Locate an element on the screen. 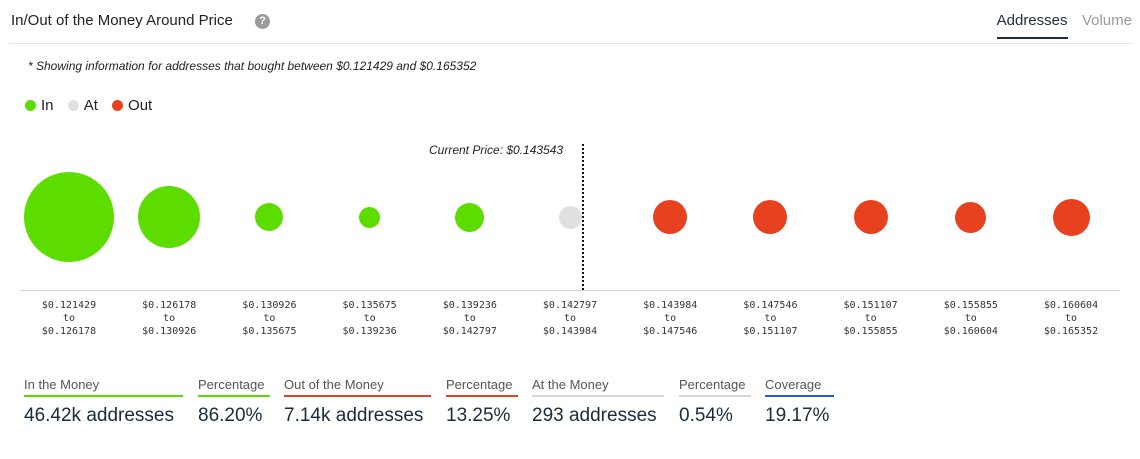  chart-legend: In At Out is located at coordinates (93, 105).